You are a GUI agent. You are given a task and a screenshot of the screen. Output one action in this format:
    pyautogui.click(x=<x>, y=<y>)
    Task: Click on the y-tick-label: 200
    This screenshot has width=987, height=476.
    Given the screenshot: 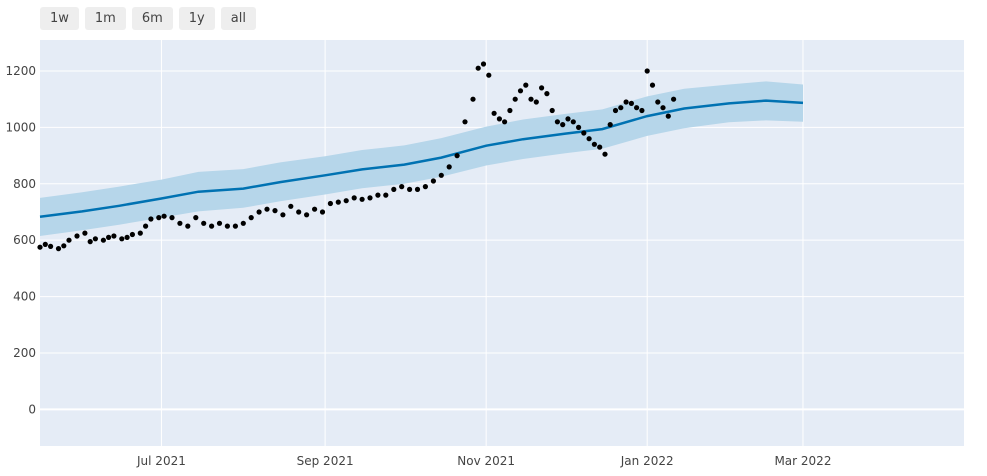 What is the action you would take?
    pyautogui.click(x=24, y=353)
    